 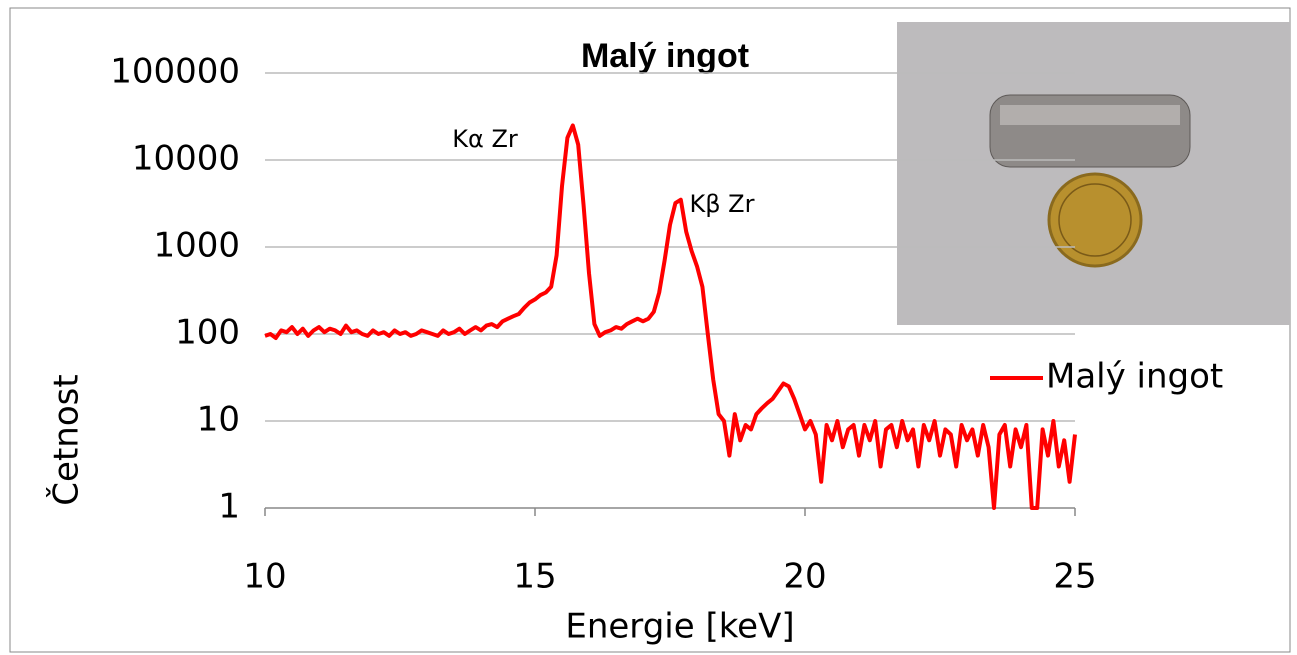 What do you see at coordinates (66, 439) in the screenshot?
I see `y-axis-label: Četnost` at bounding box center [66, 439].